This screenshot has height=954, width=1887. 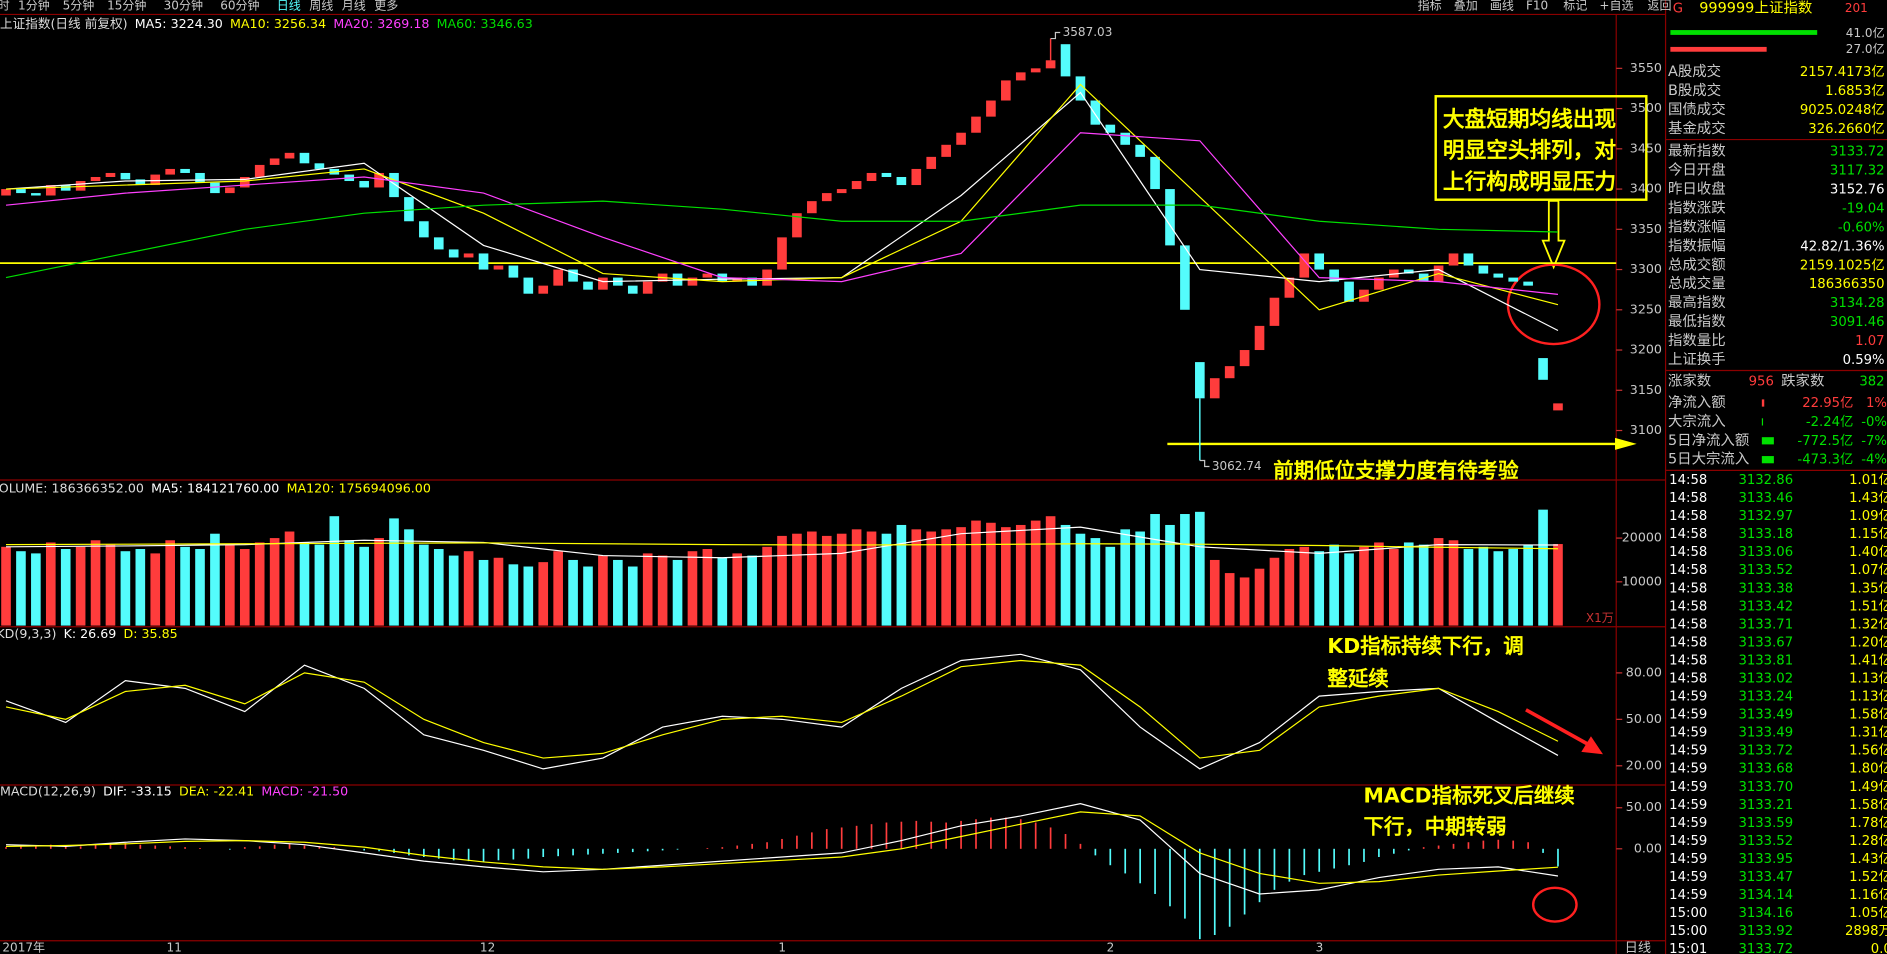 I want to click on y-tick-label: 3150, so click(x=1646, y=389).